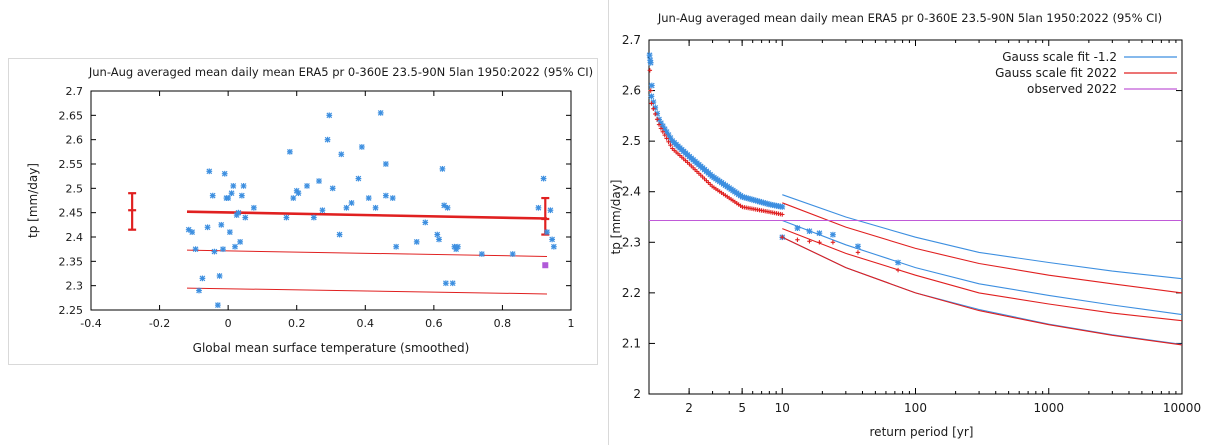 This screenshot has height=445, width=1211. I want to click on y-axis-label: tp [mm/day], so click(616, 217).